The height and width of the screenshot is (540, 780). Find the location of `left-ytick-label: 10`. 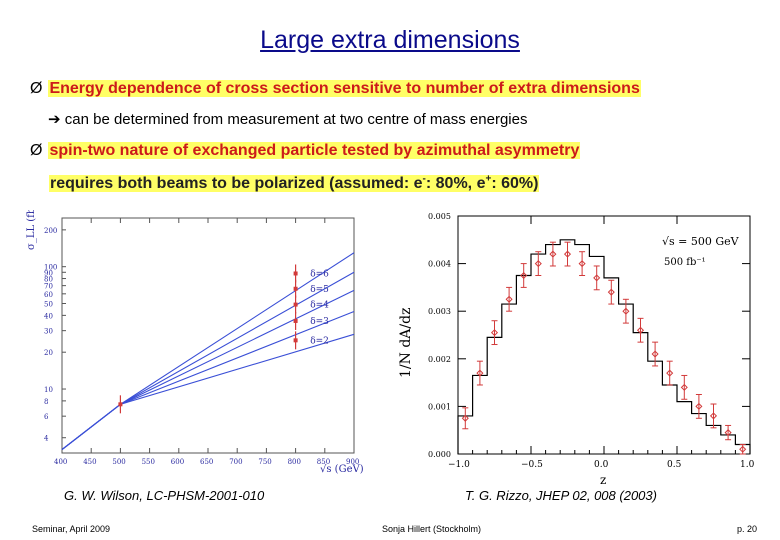

left-ytick-label: 10 is located at coordinates (48, 390).